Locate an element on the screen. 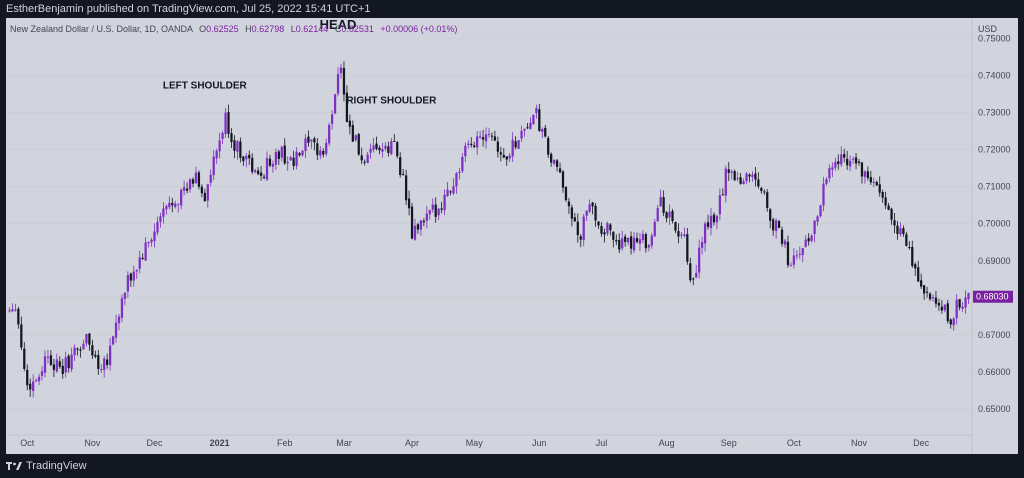  open-label: O is located at coordinates (203, 29).